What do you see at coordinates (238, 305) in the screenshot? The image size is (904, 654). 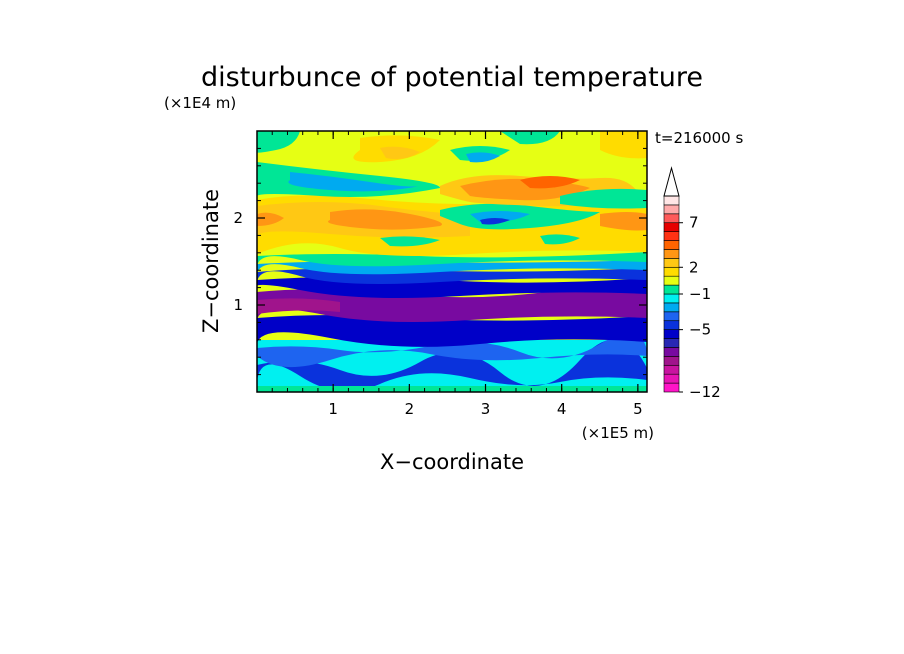 I see `y-tick-label: 1` at bounding box center [238, 305].